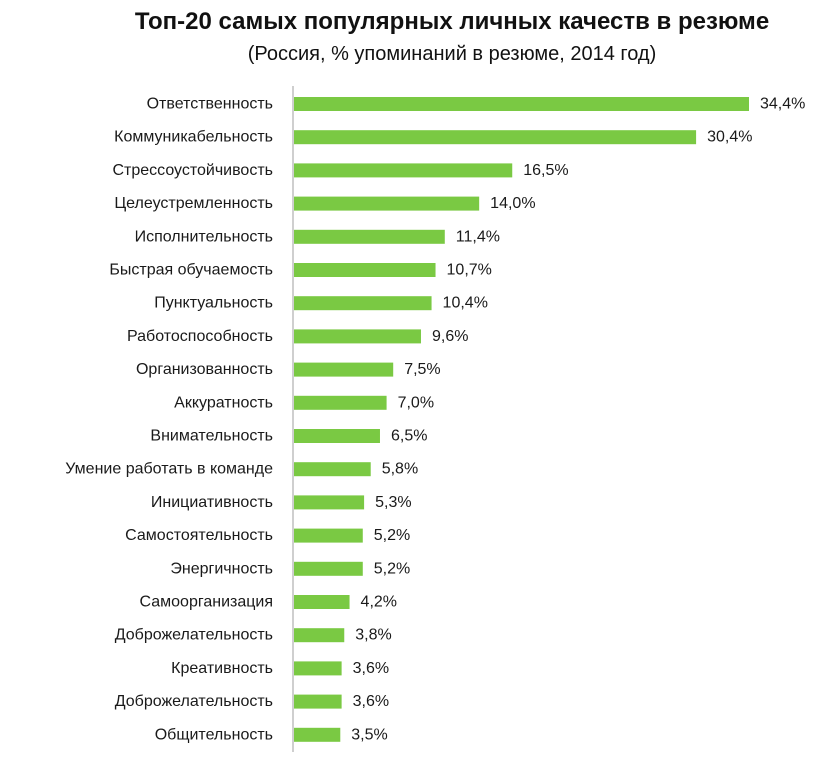 The width and height of the screenshot is (834, 758). What do you see at coordinates (212, 502) in the screenshot?
I see `category-label: Инициативность` at bounding box center [212, 502].